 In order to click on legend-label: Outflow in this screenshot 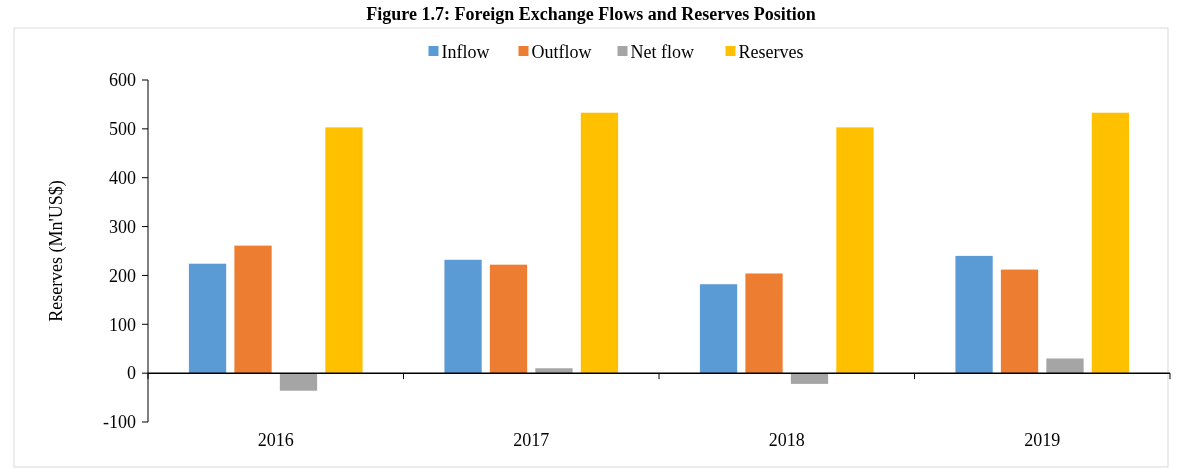, I will do `click(561, 52)`.